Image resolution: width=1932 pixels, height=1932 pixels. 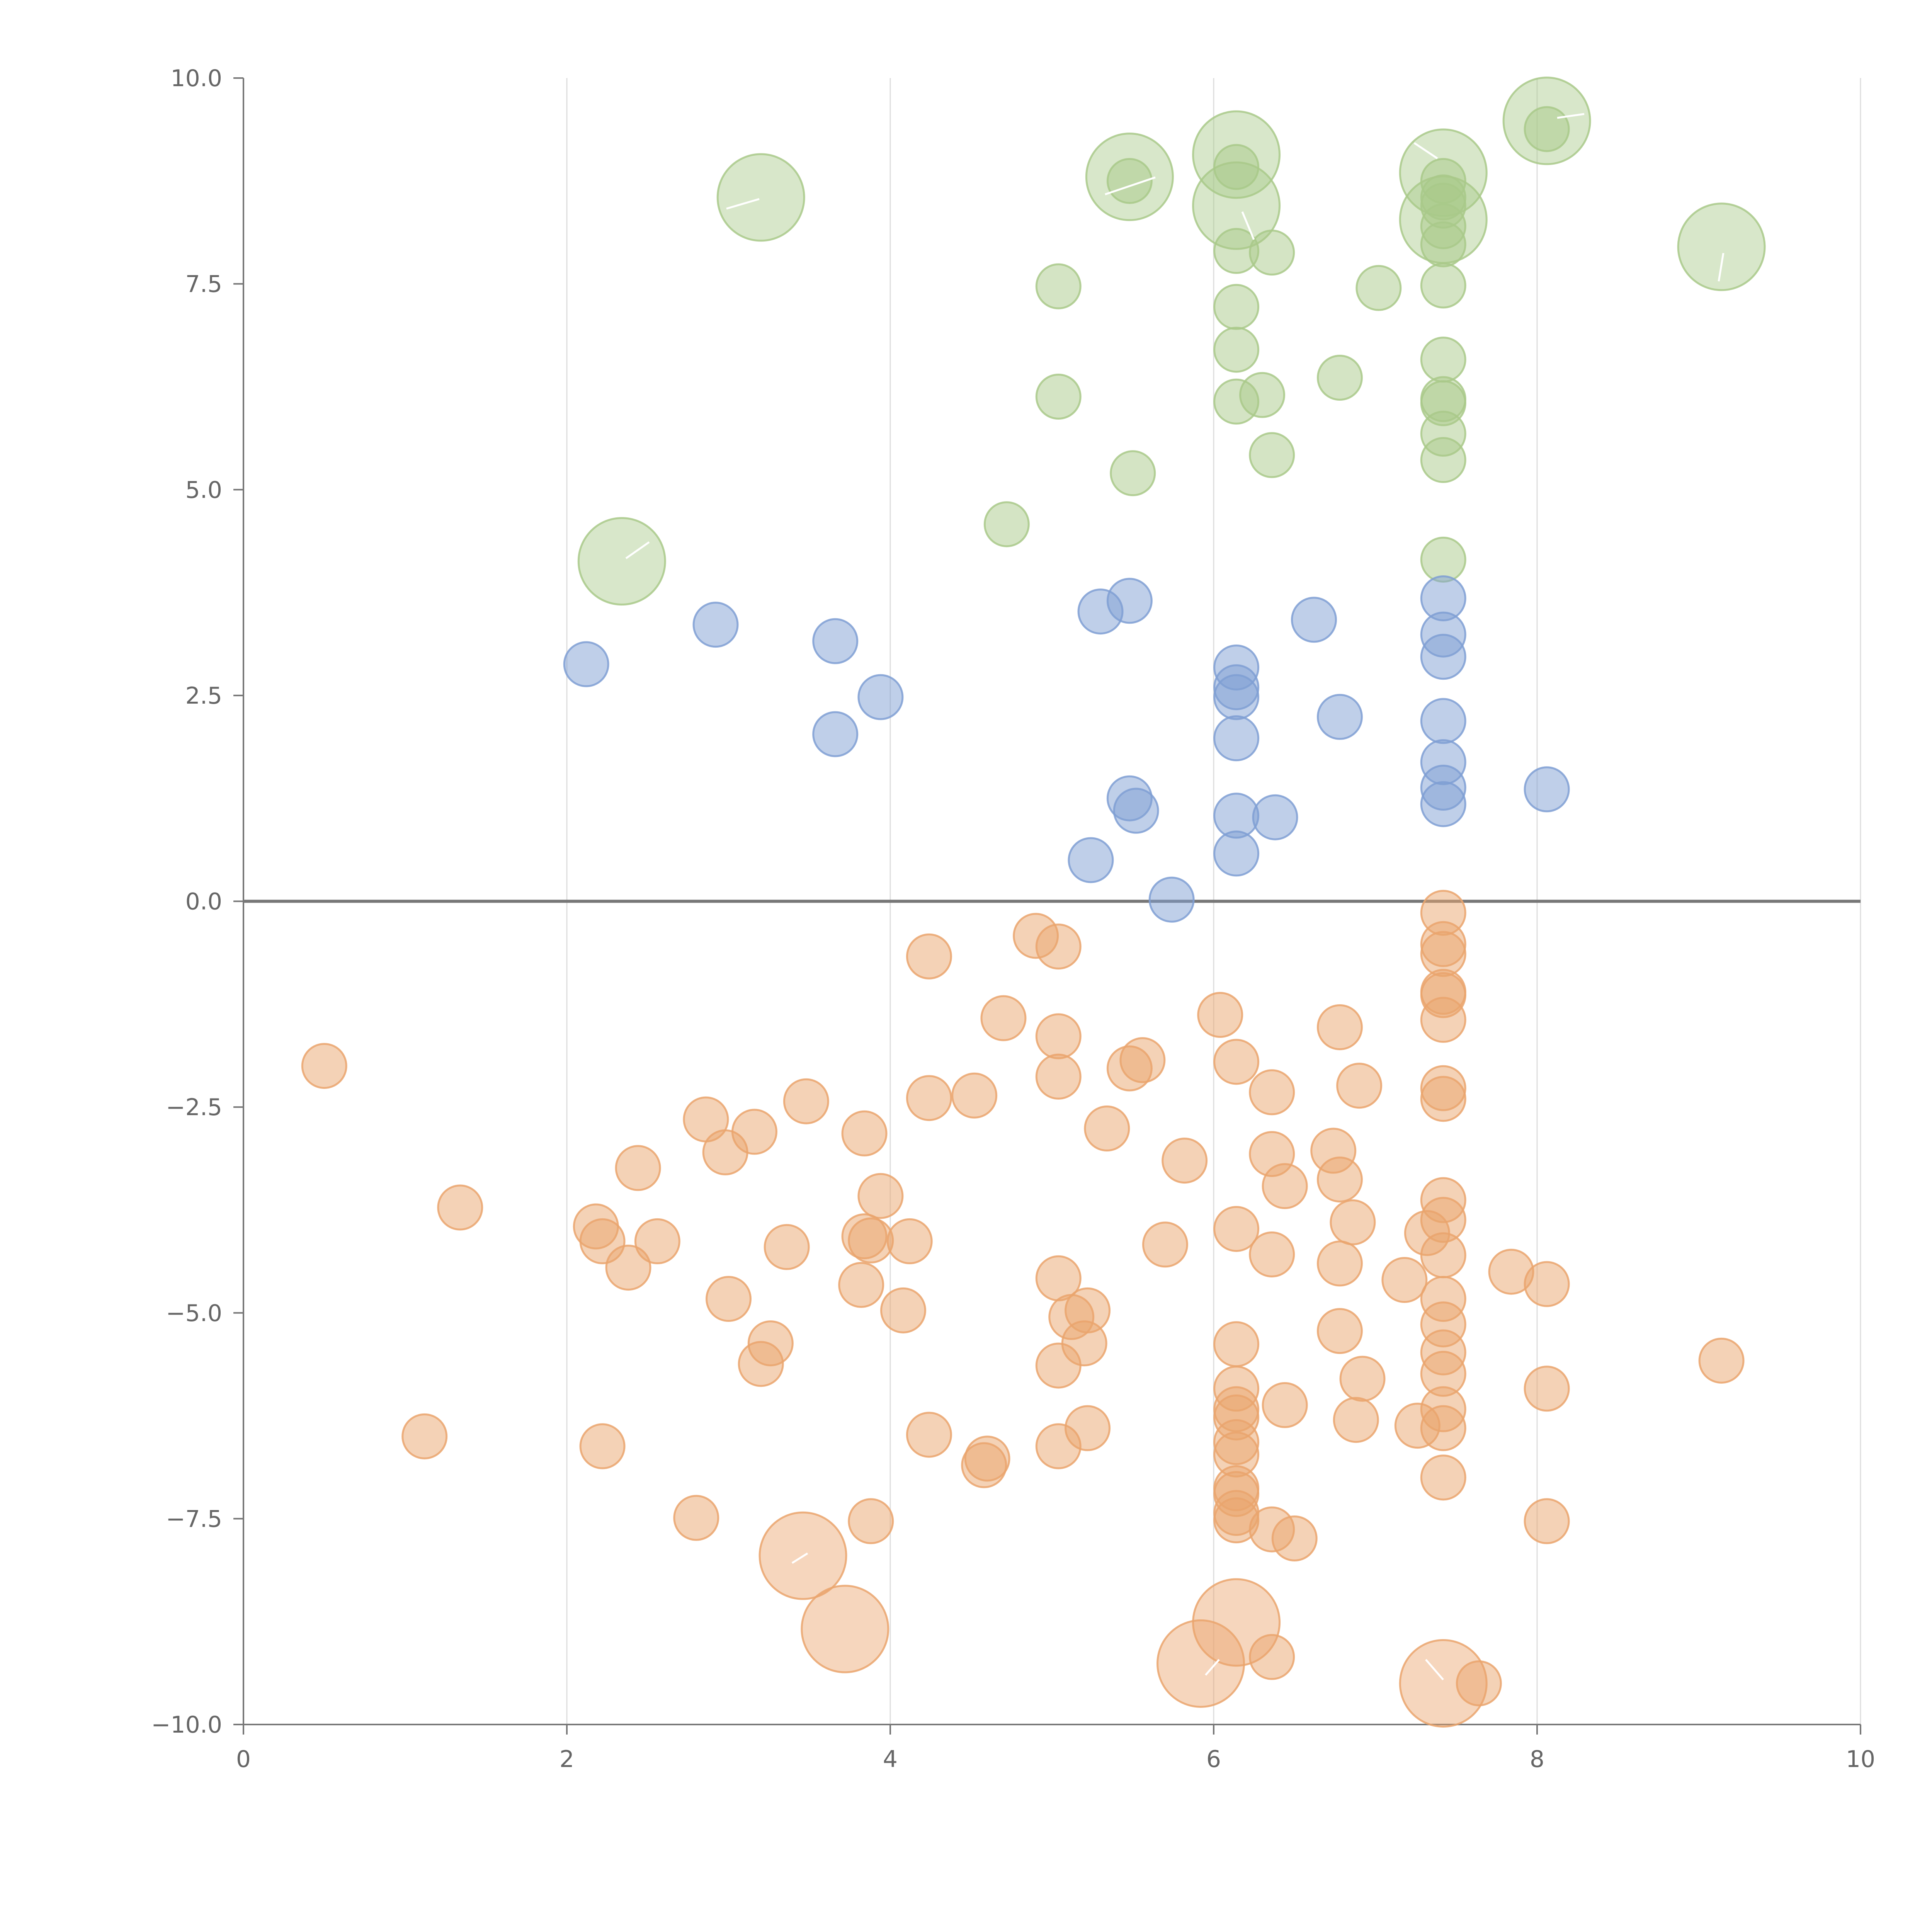 What do you see at coordinates (194, 1313) in the screenshot?
I see `y-tick-label: −5.0` at bounding box center [194, 1313].